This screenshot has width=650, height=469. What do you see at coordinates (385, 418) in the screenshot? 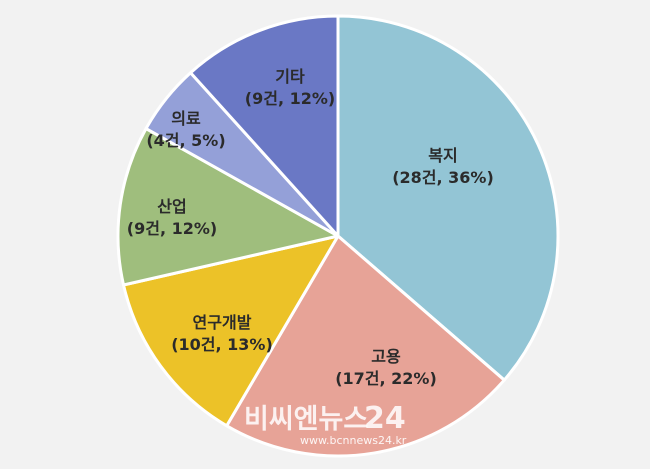
I see `watermark-number: 24` at bounding box center [385, 418].